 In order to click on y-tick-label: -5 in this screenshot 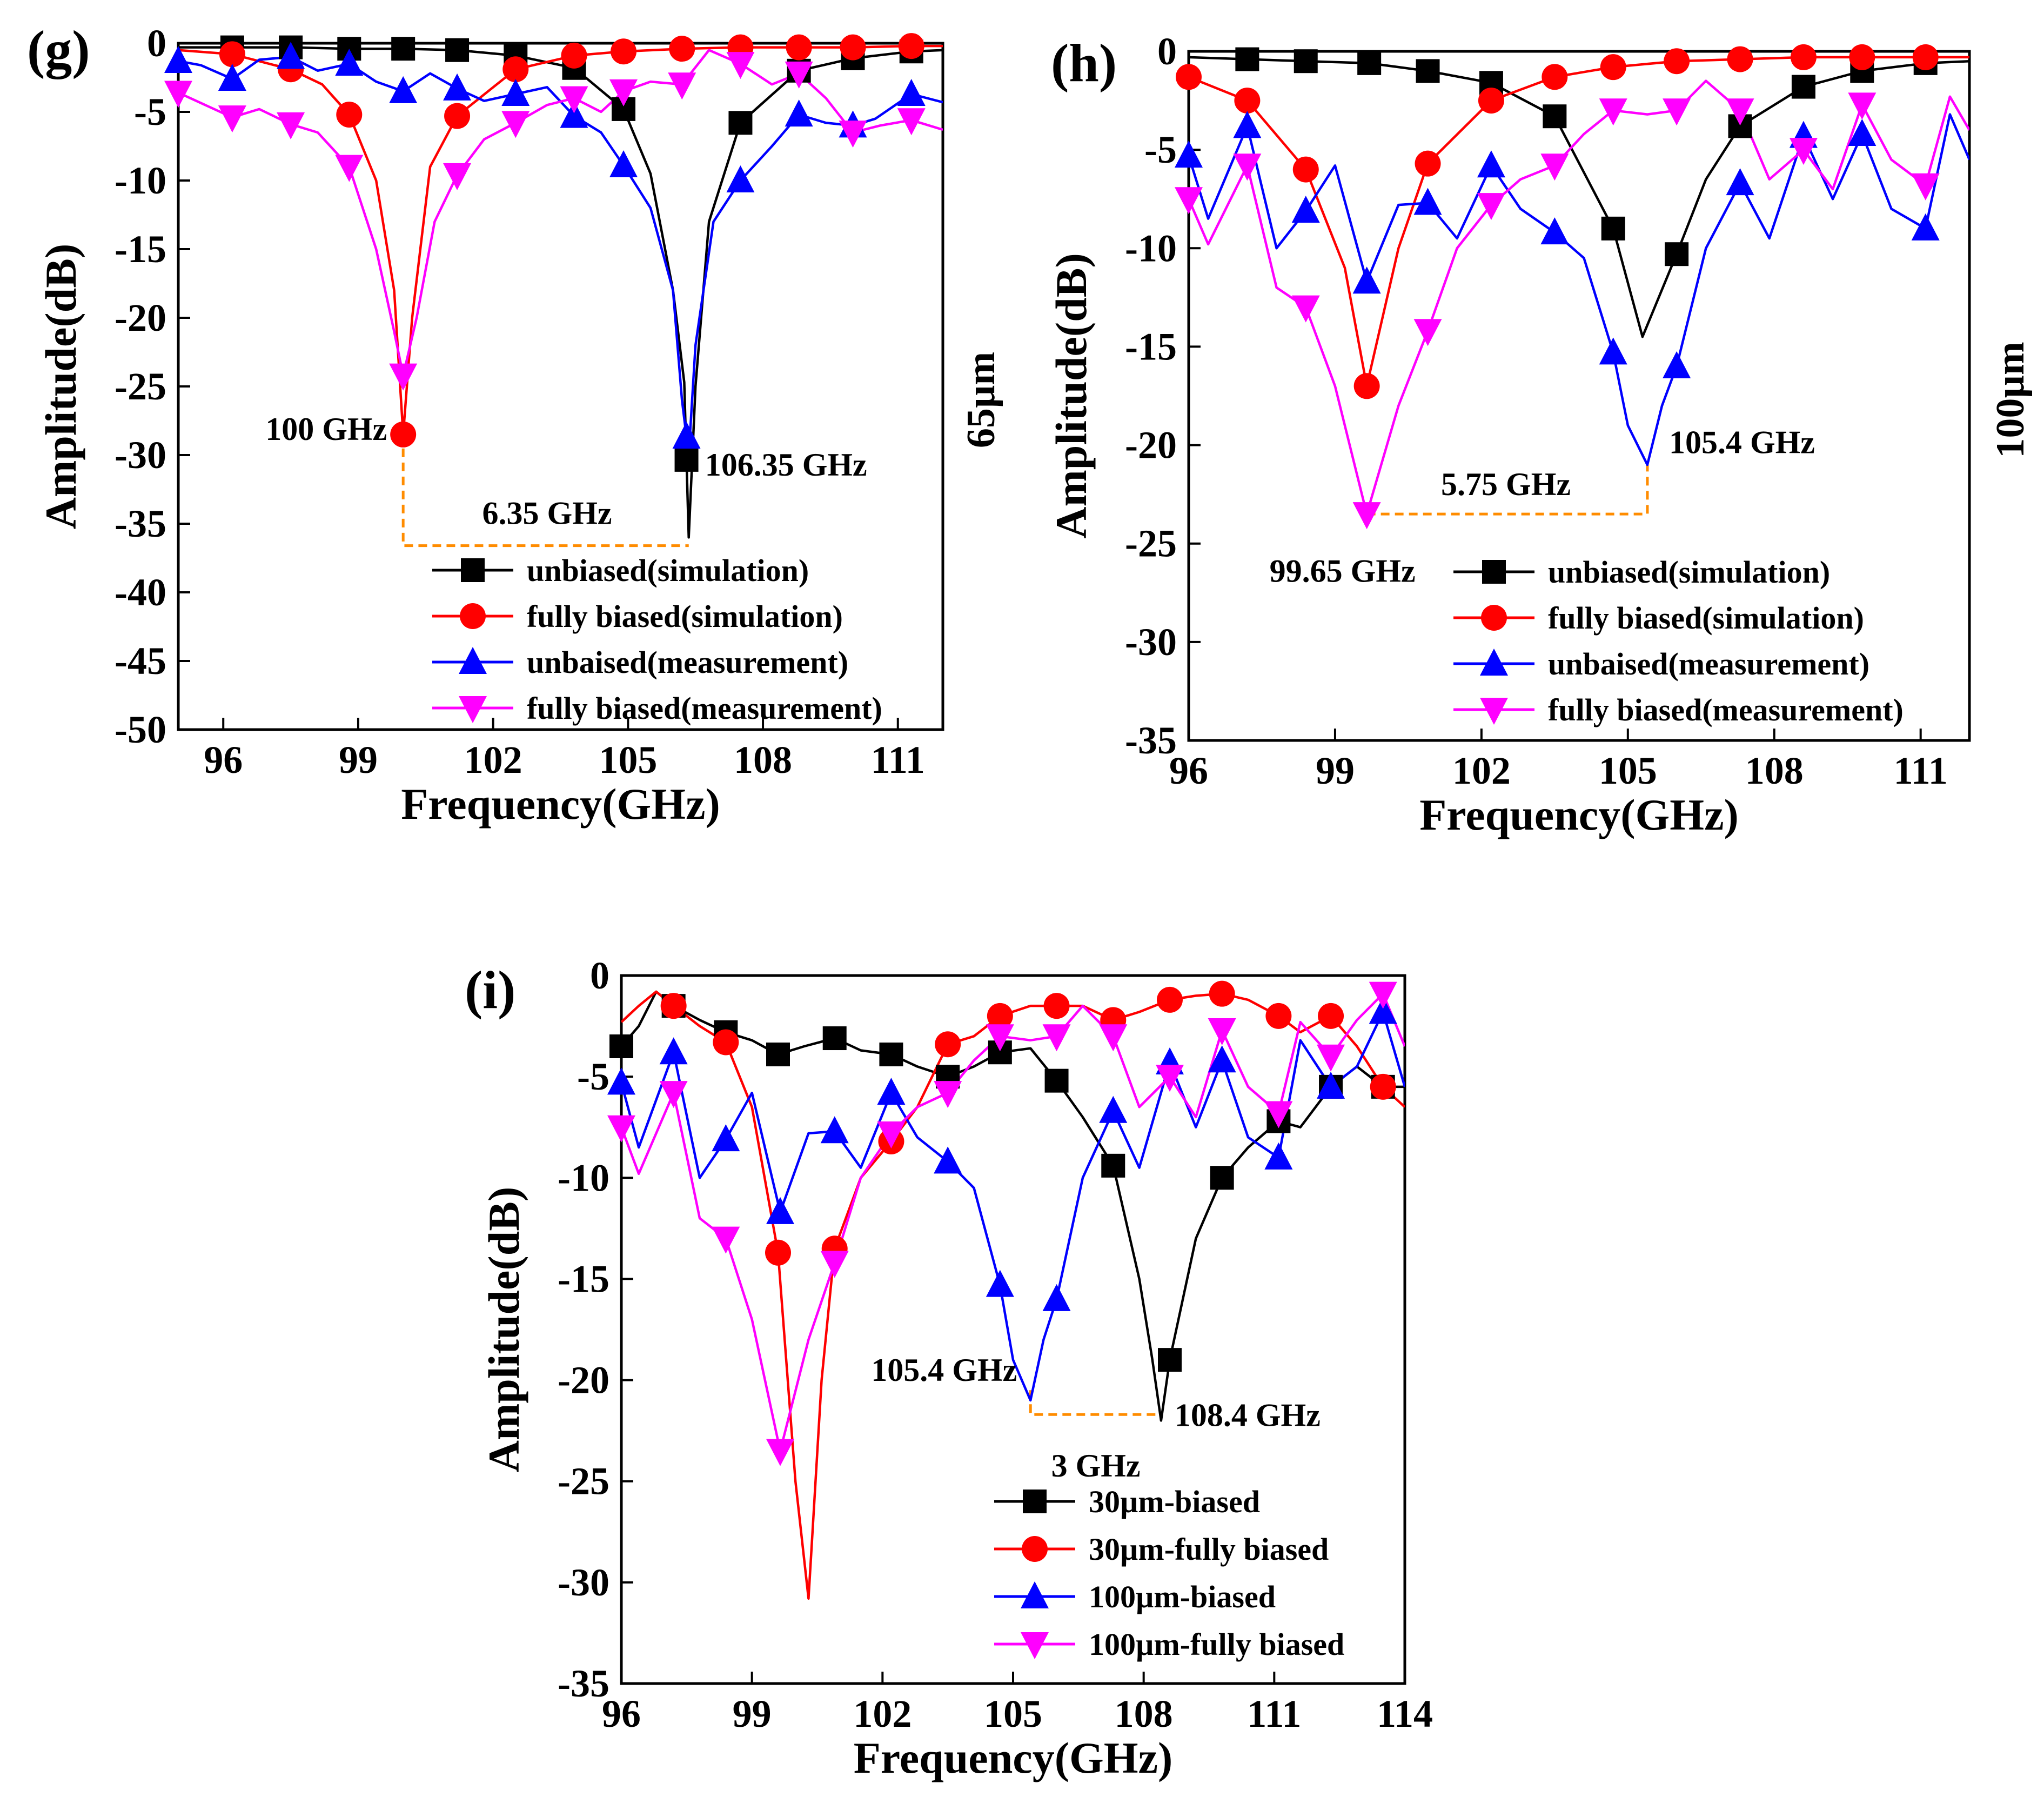, I will do `click(150, 112)`.